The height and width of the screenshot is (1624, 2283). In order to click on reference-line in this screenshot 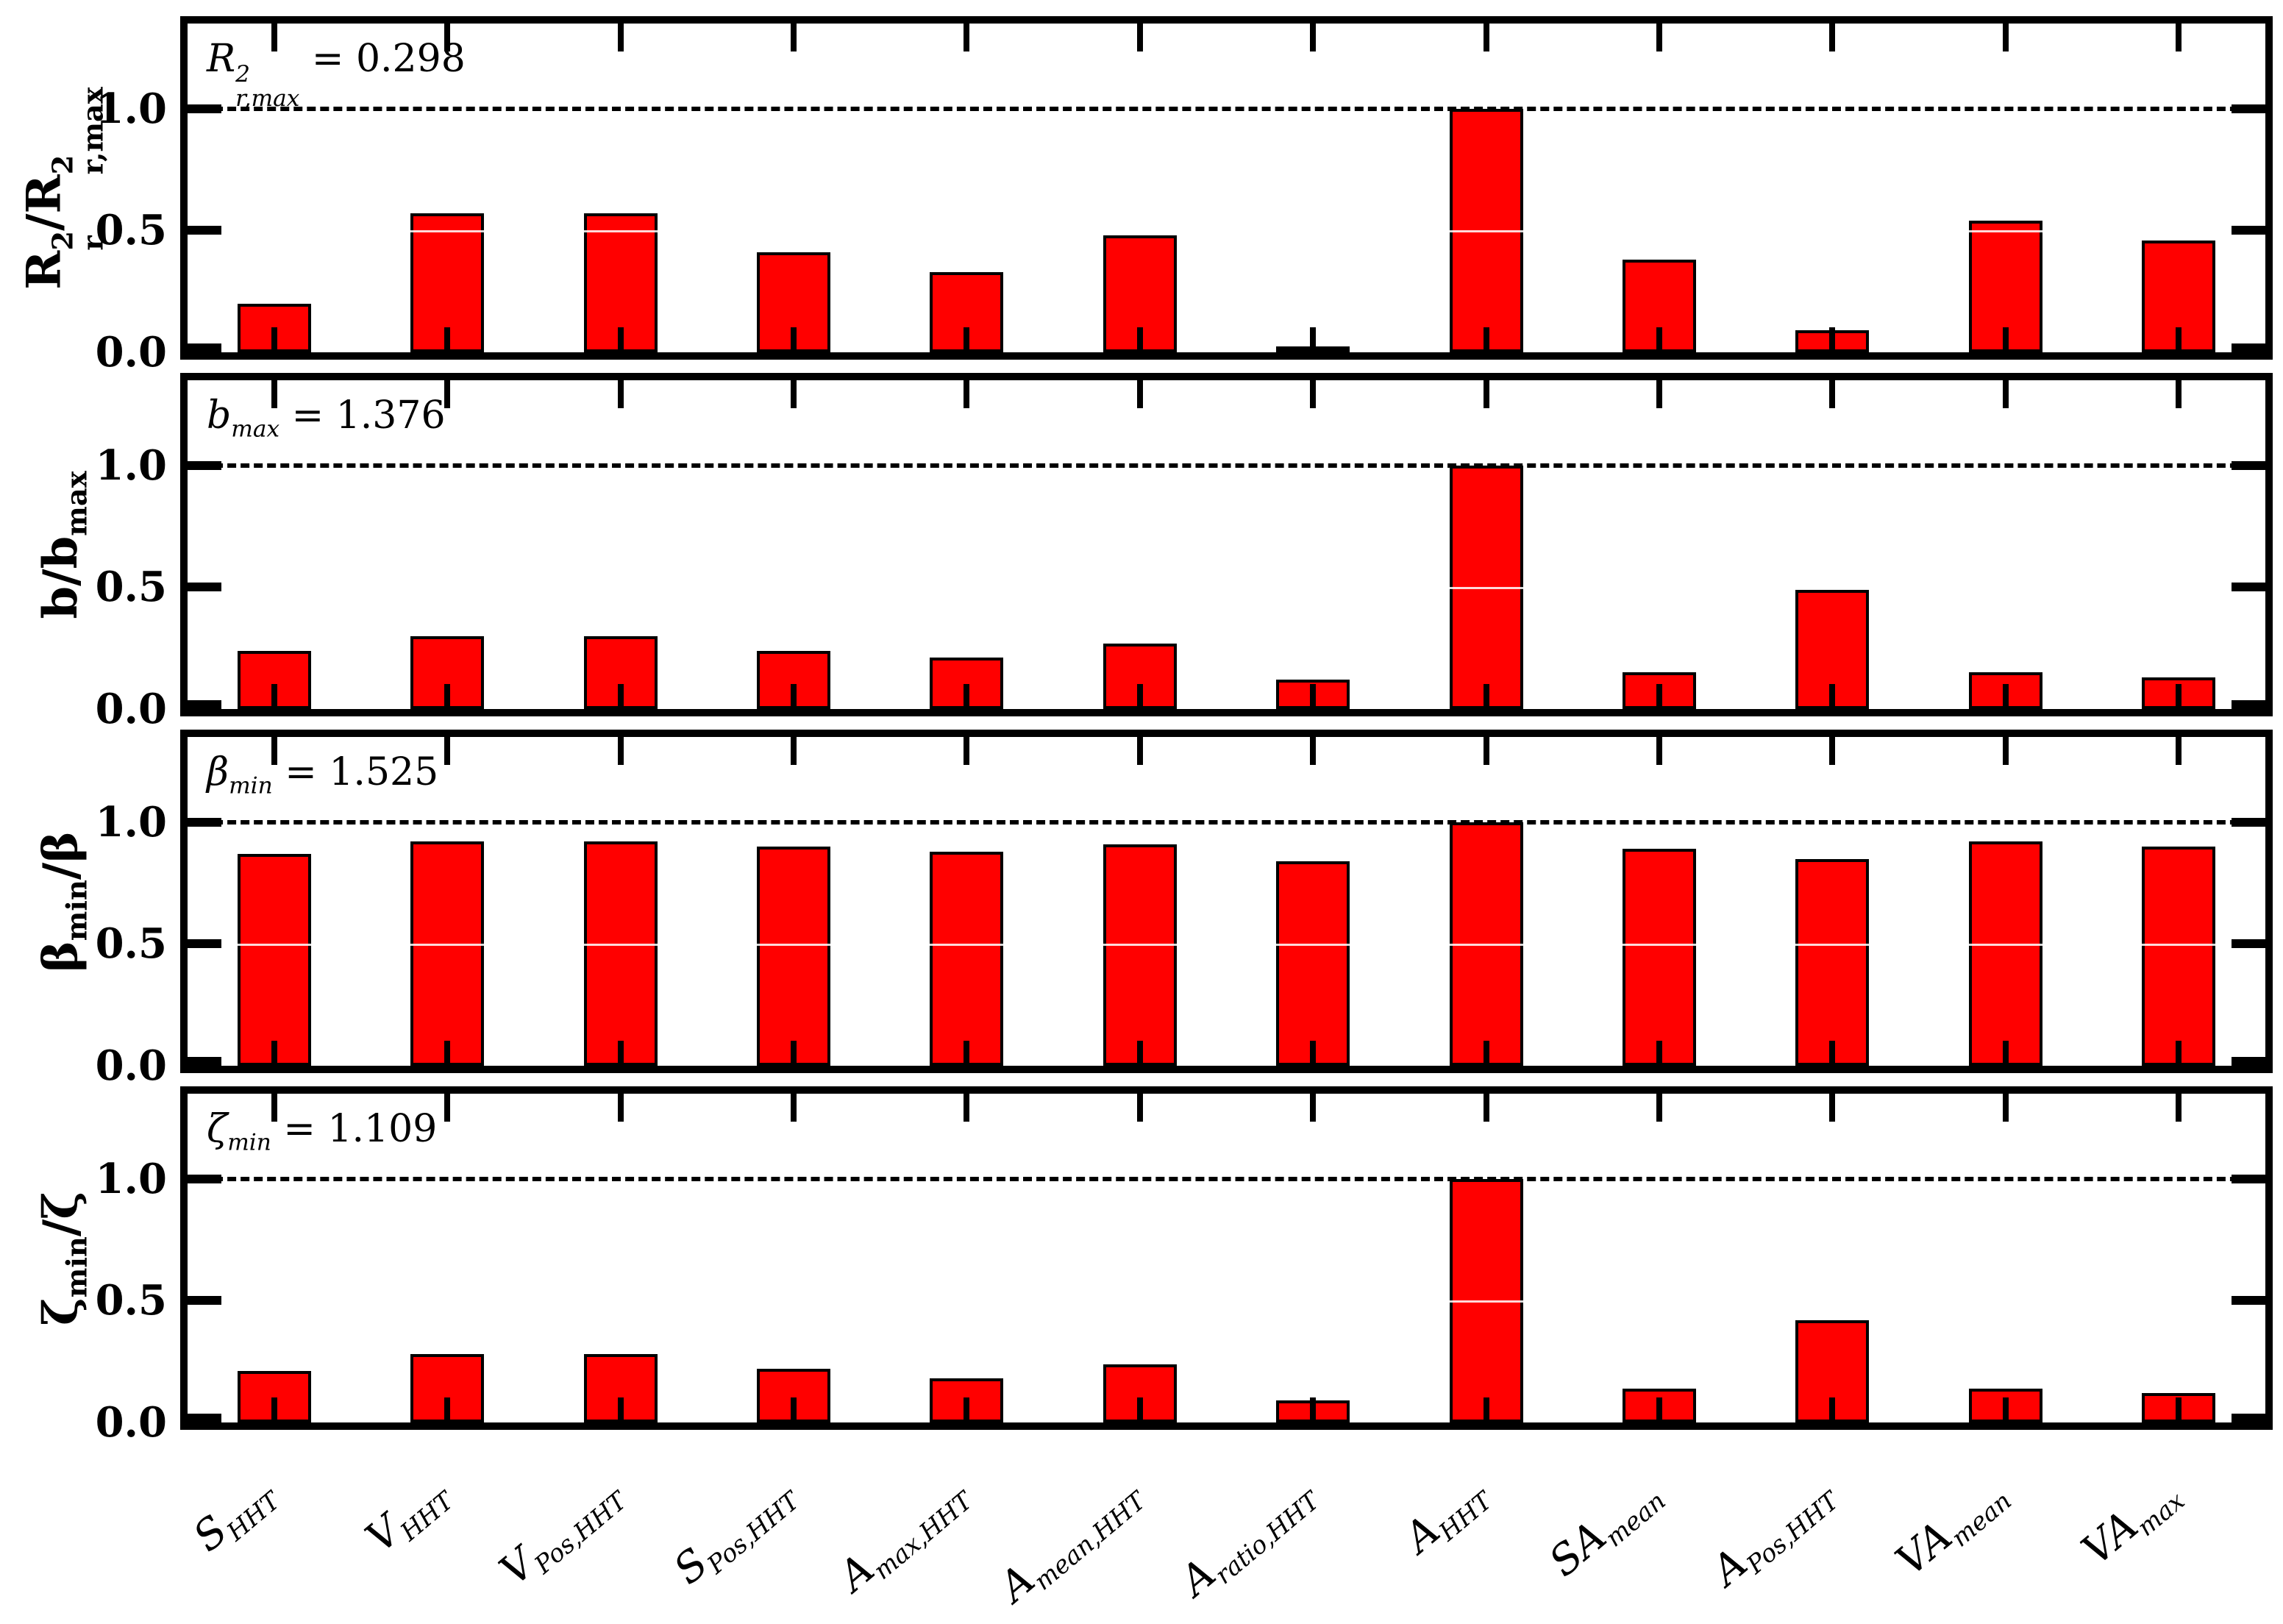, I will do `click(1226, 108)`.